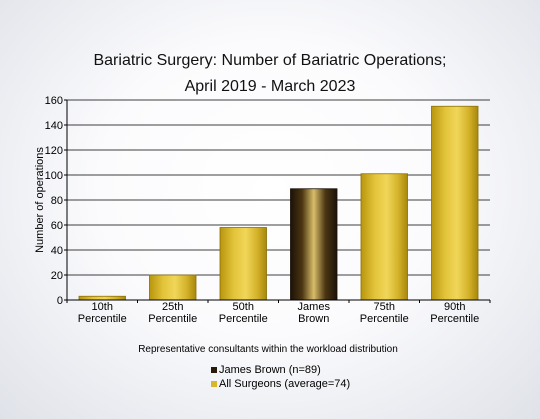 The width and height of the screenshot is (540, 419). What do you see at coordinates (270, 370) in the screenshot?
I see `legend-label-consultant: James Brown (n=89)` at bounding box center [270, 370].